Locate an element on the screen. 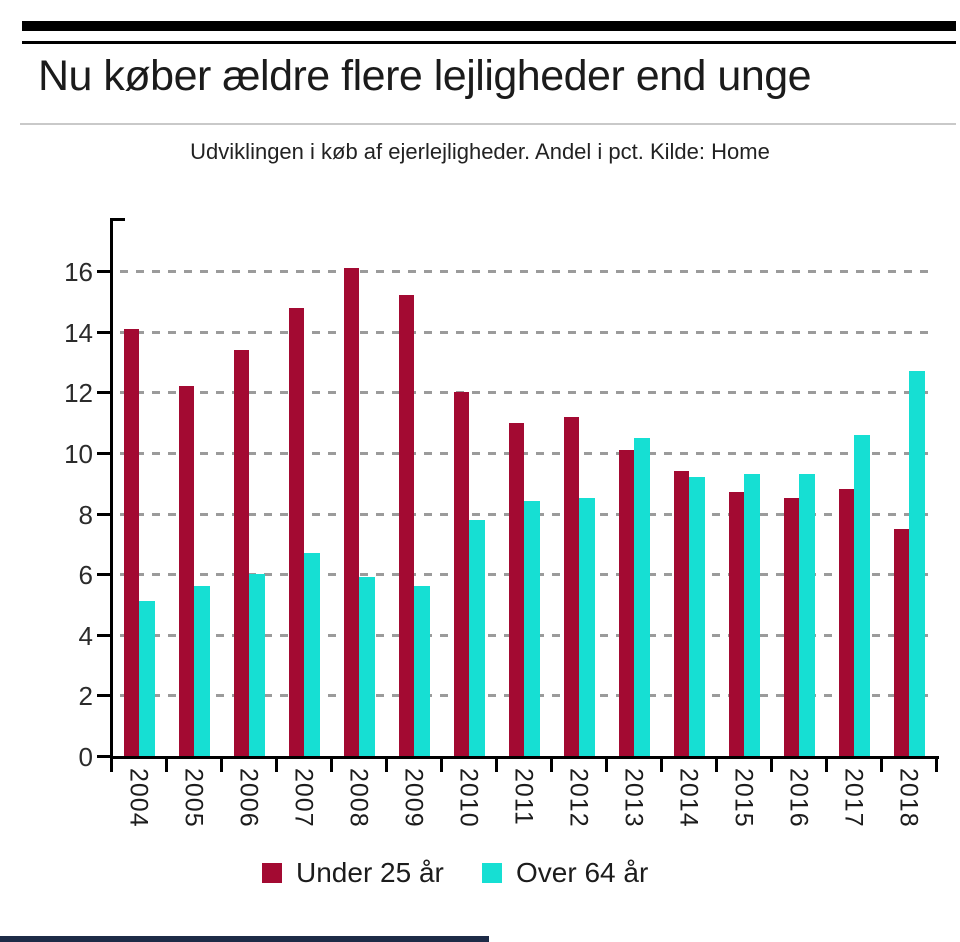 The image size is (960, 942). y-tick-label-12: 12 is located at coordinates (78, 393).